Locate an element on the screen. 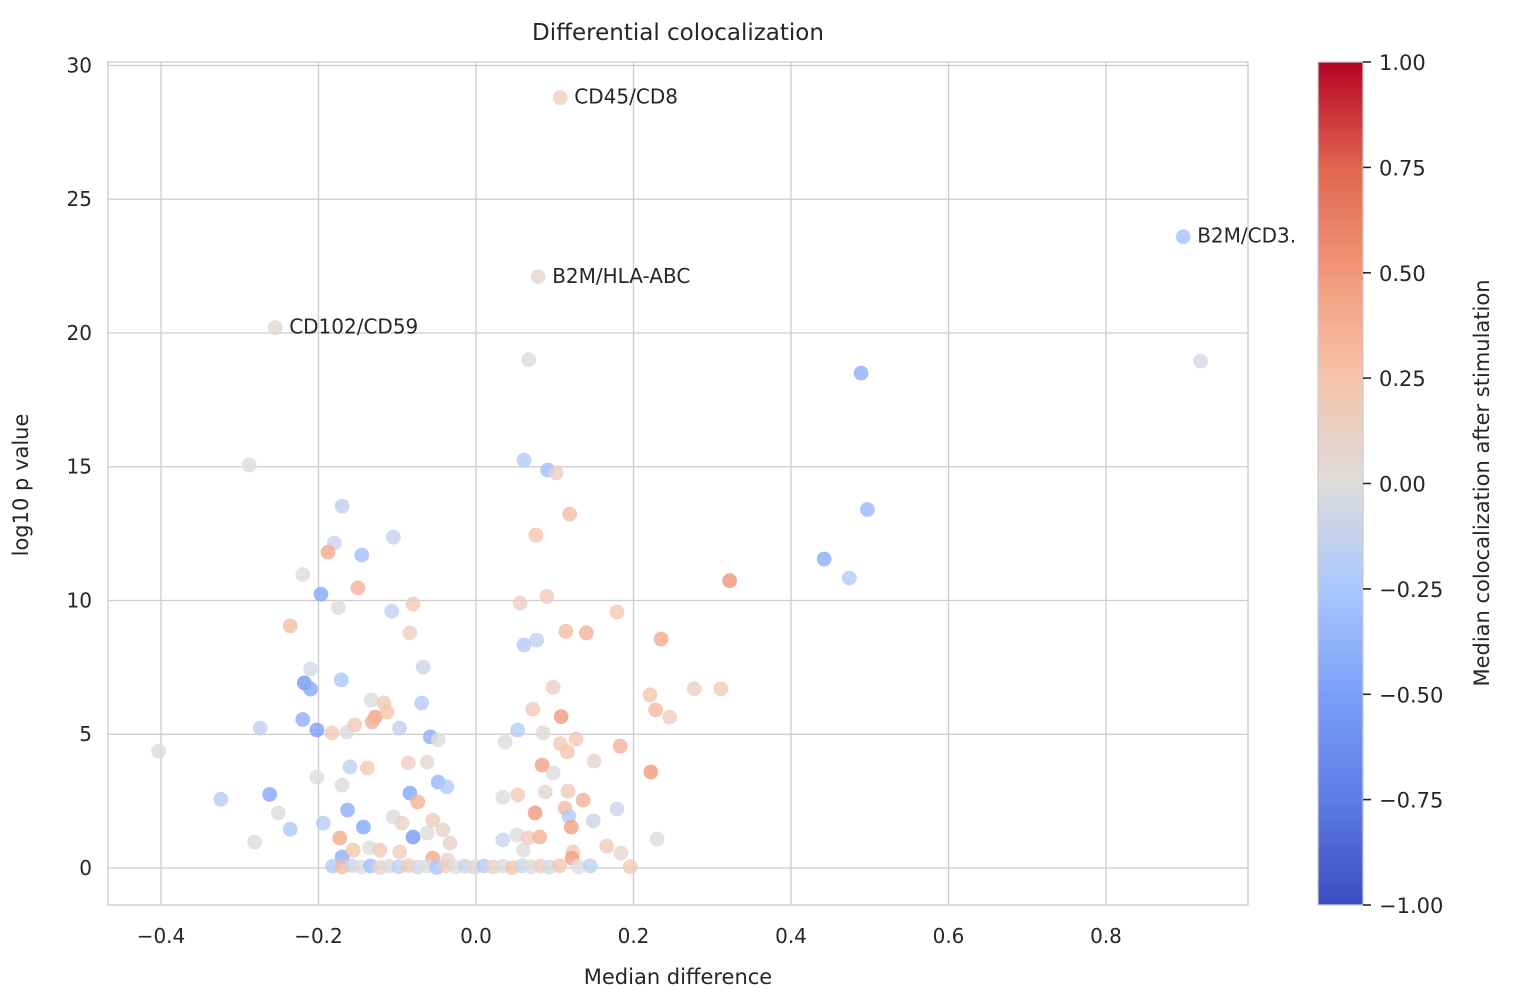 The height and width of the screenshot is (1007, 1518). x-tick-label: 0.6 is located at coordinates (949, 936).